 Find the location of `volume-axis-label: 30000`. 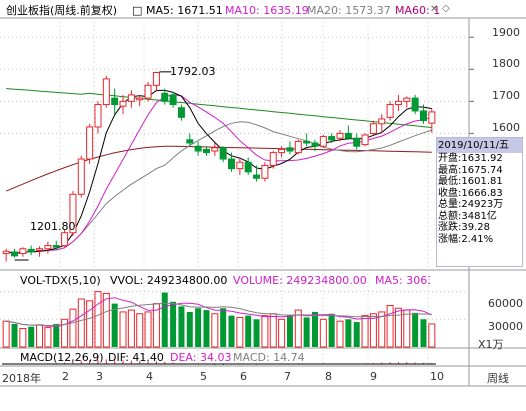

volume-axis-label: 30000 is located at coordinates (505, 326).